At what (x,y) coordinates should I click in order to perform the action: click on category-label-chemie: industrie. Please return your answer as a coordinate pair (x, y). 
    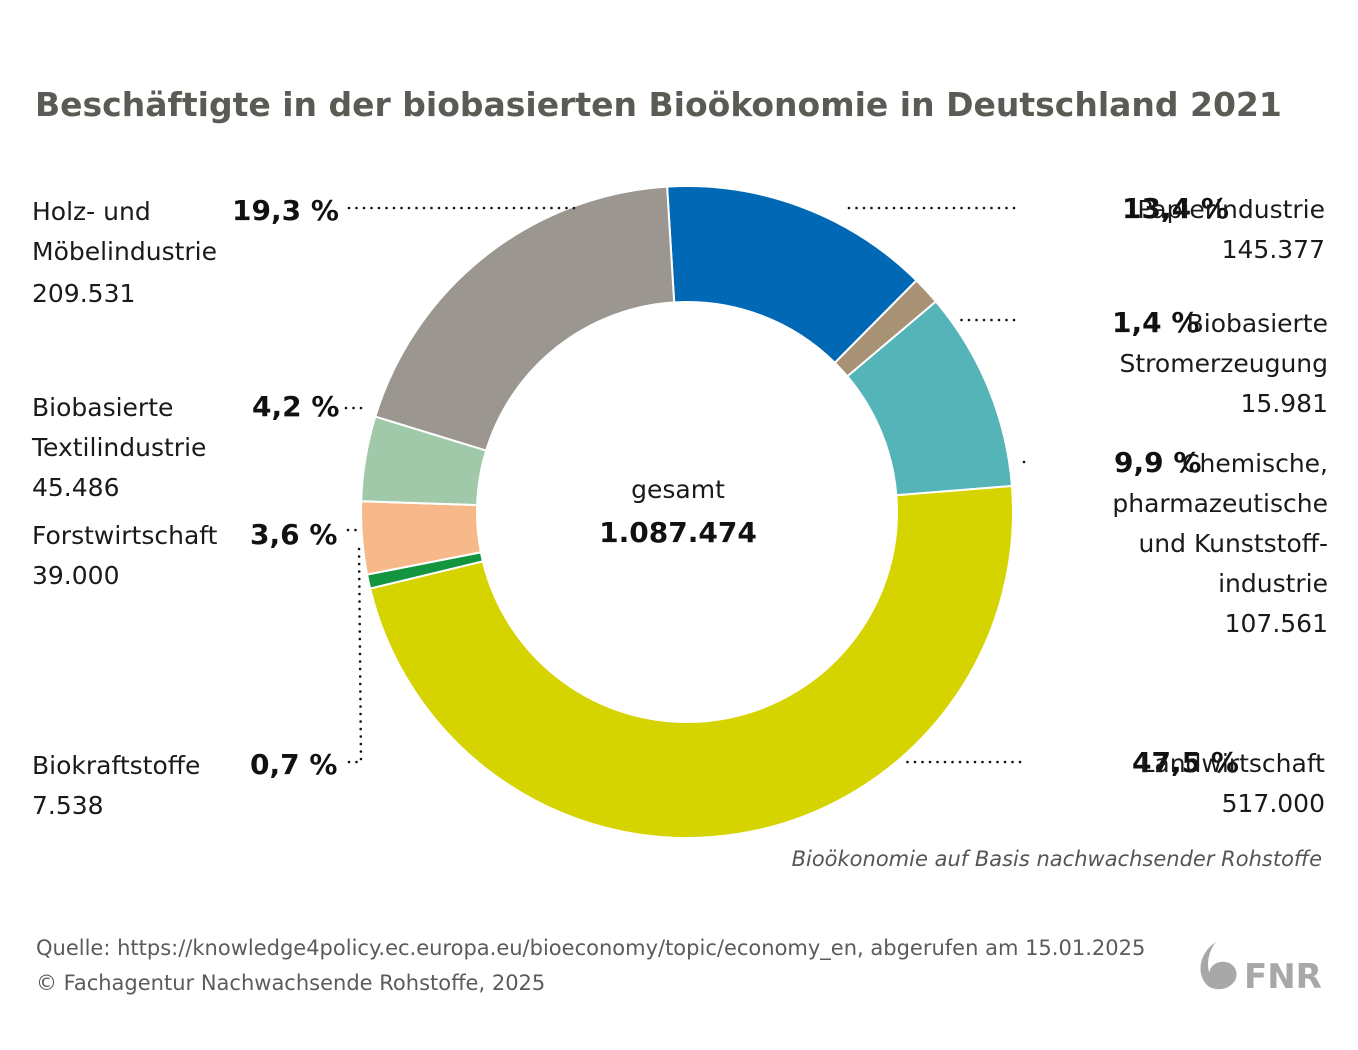
    Looking at the image, I should click on (1273, 583).